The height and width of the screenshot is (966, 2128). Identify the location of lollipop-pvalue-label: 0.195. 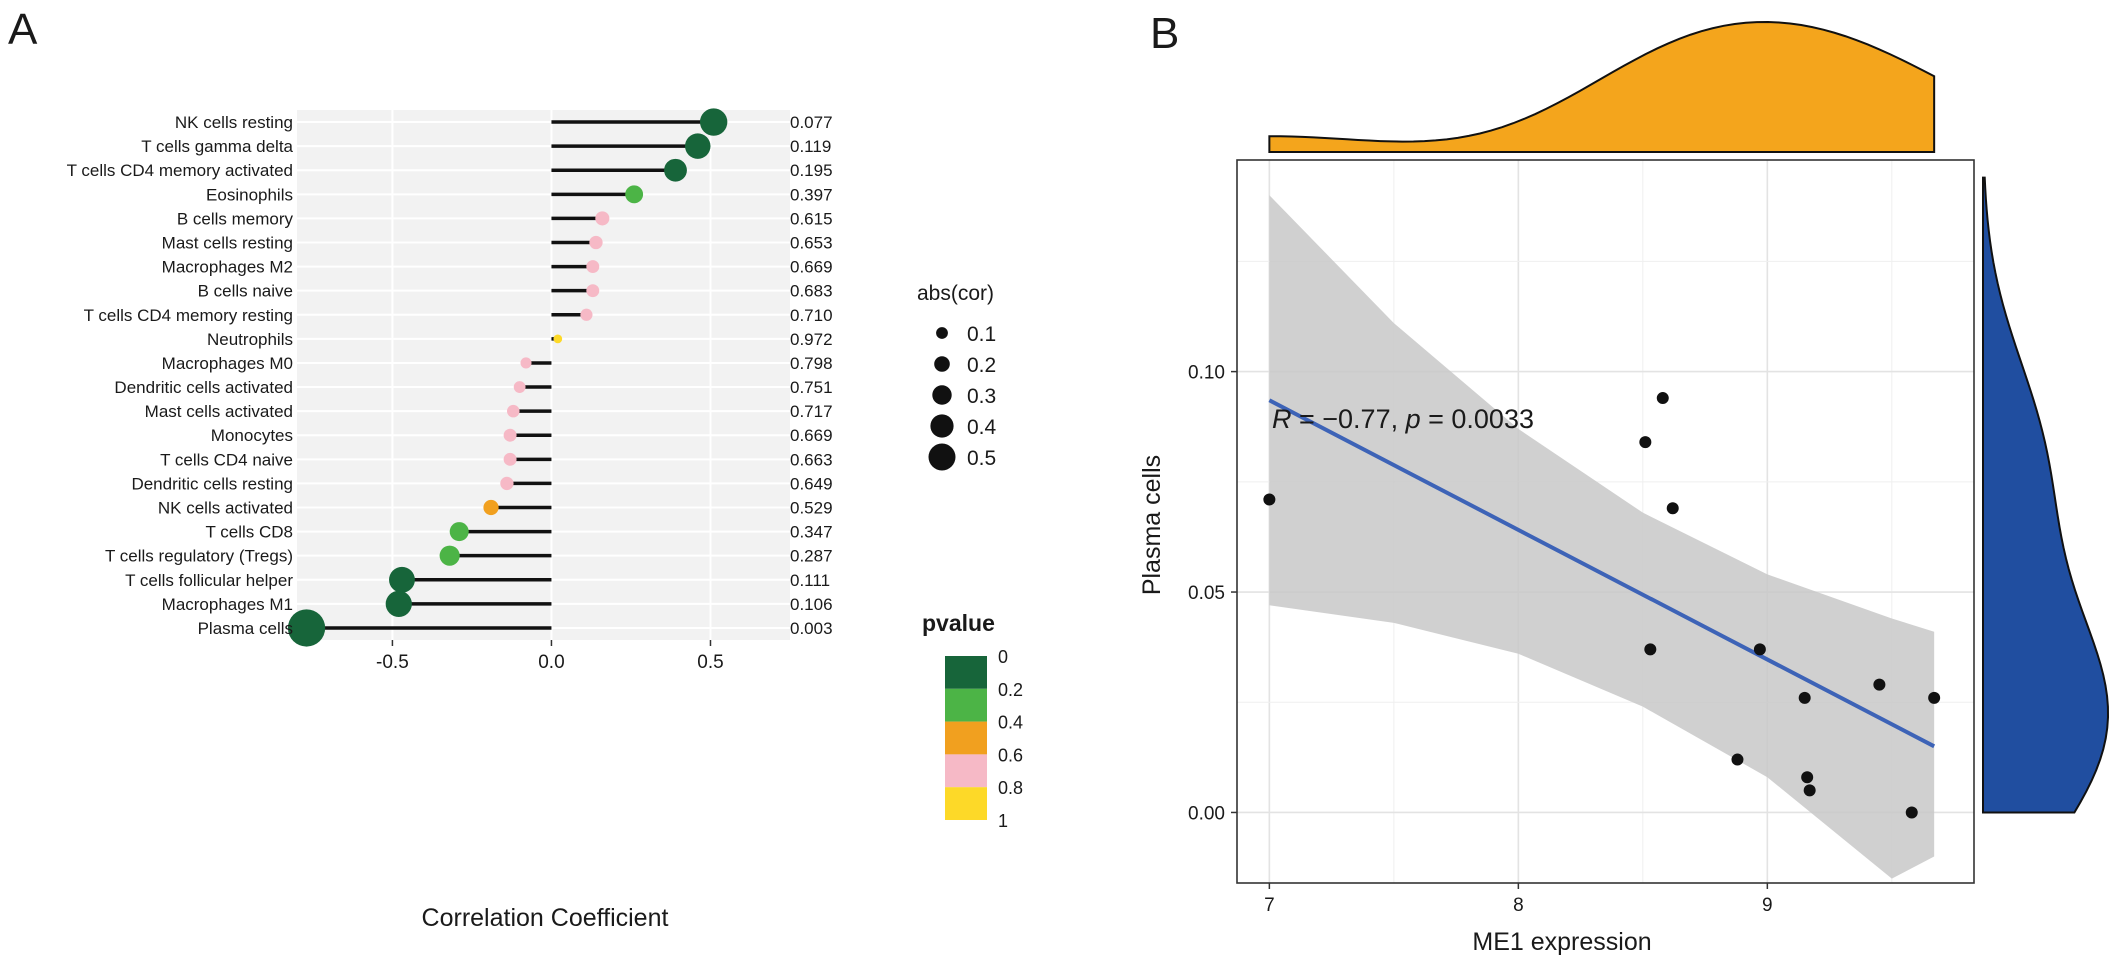
(811, 170).